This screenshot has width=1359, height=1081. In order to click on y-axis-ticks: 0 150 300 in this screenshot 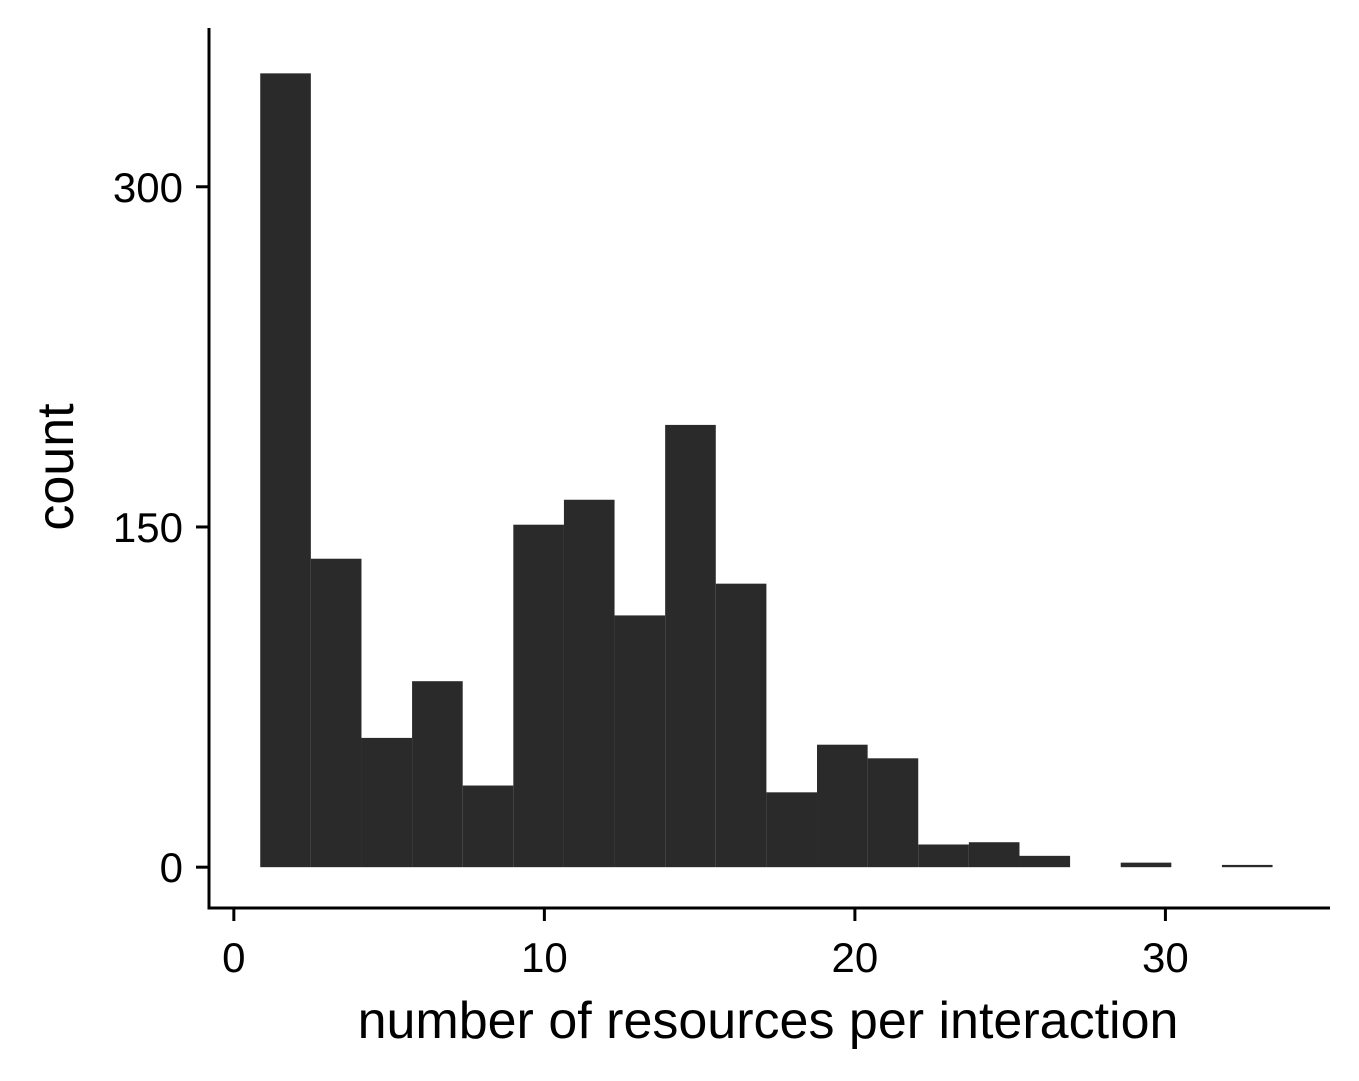, I will do `click(161, 527)`.